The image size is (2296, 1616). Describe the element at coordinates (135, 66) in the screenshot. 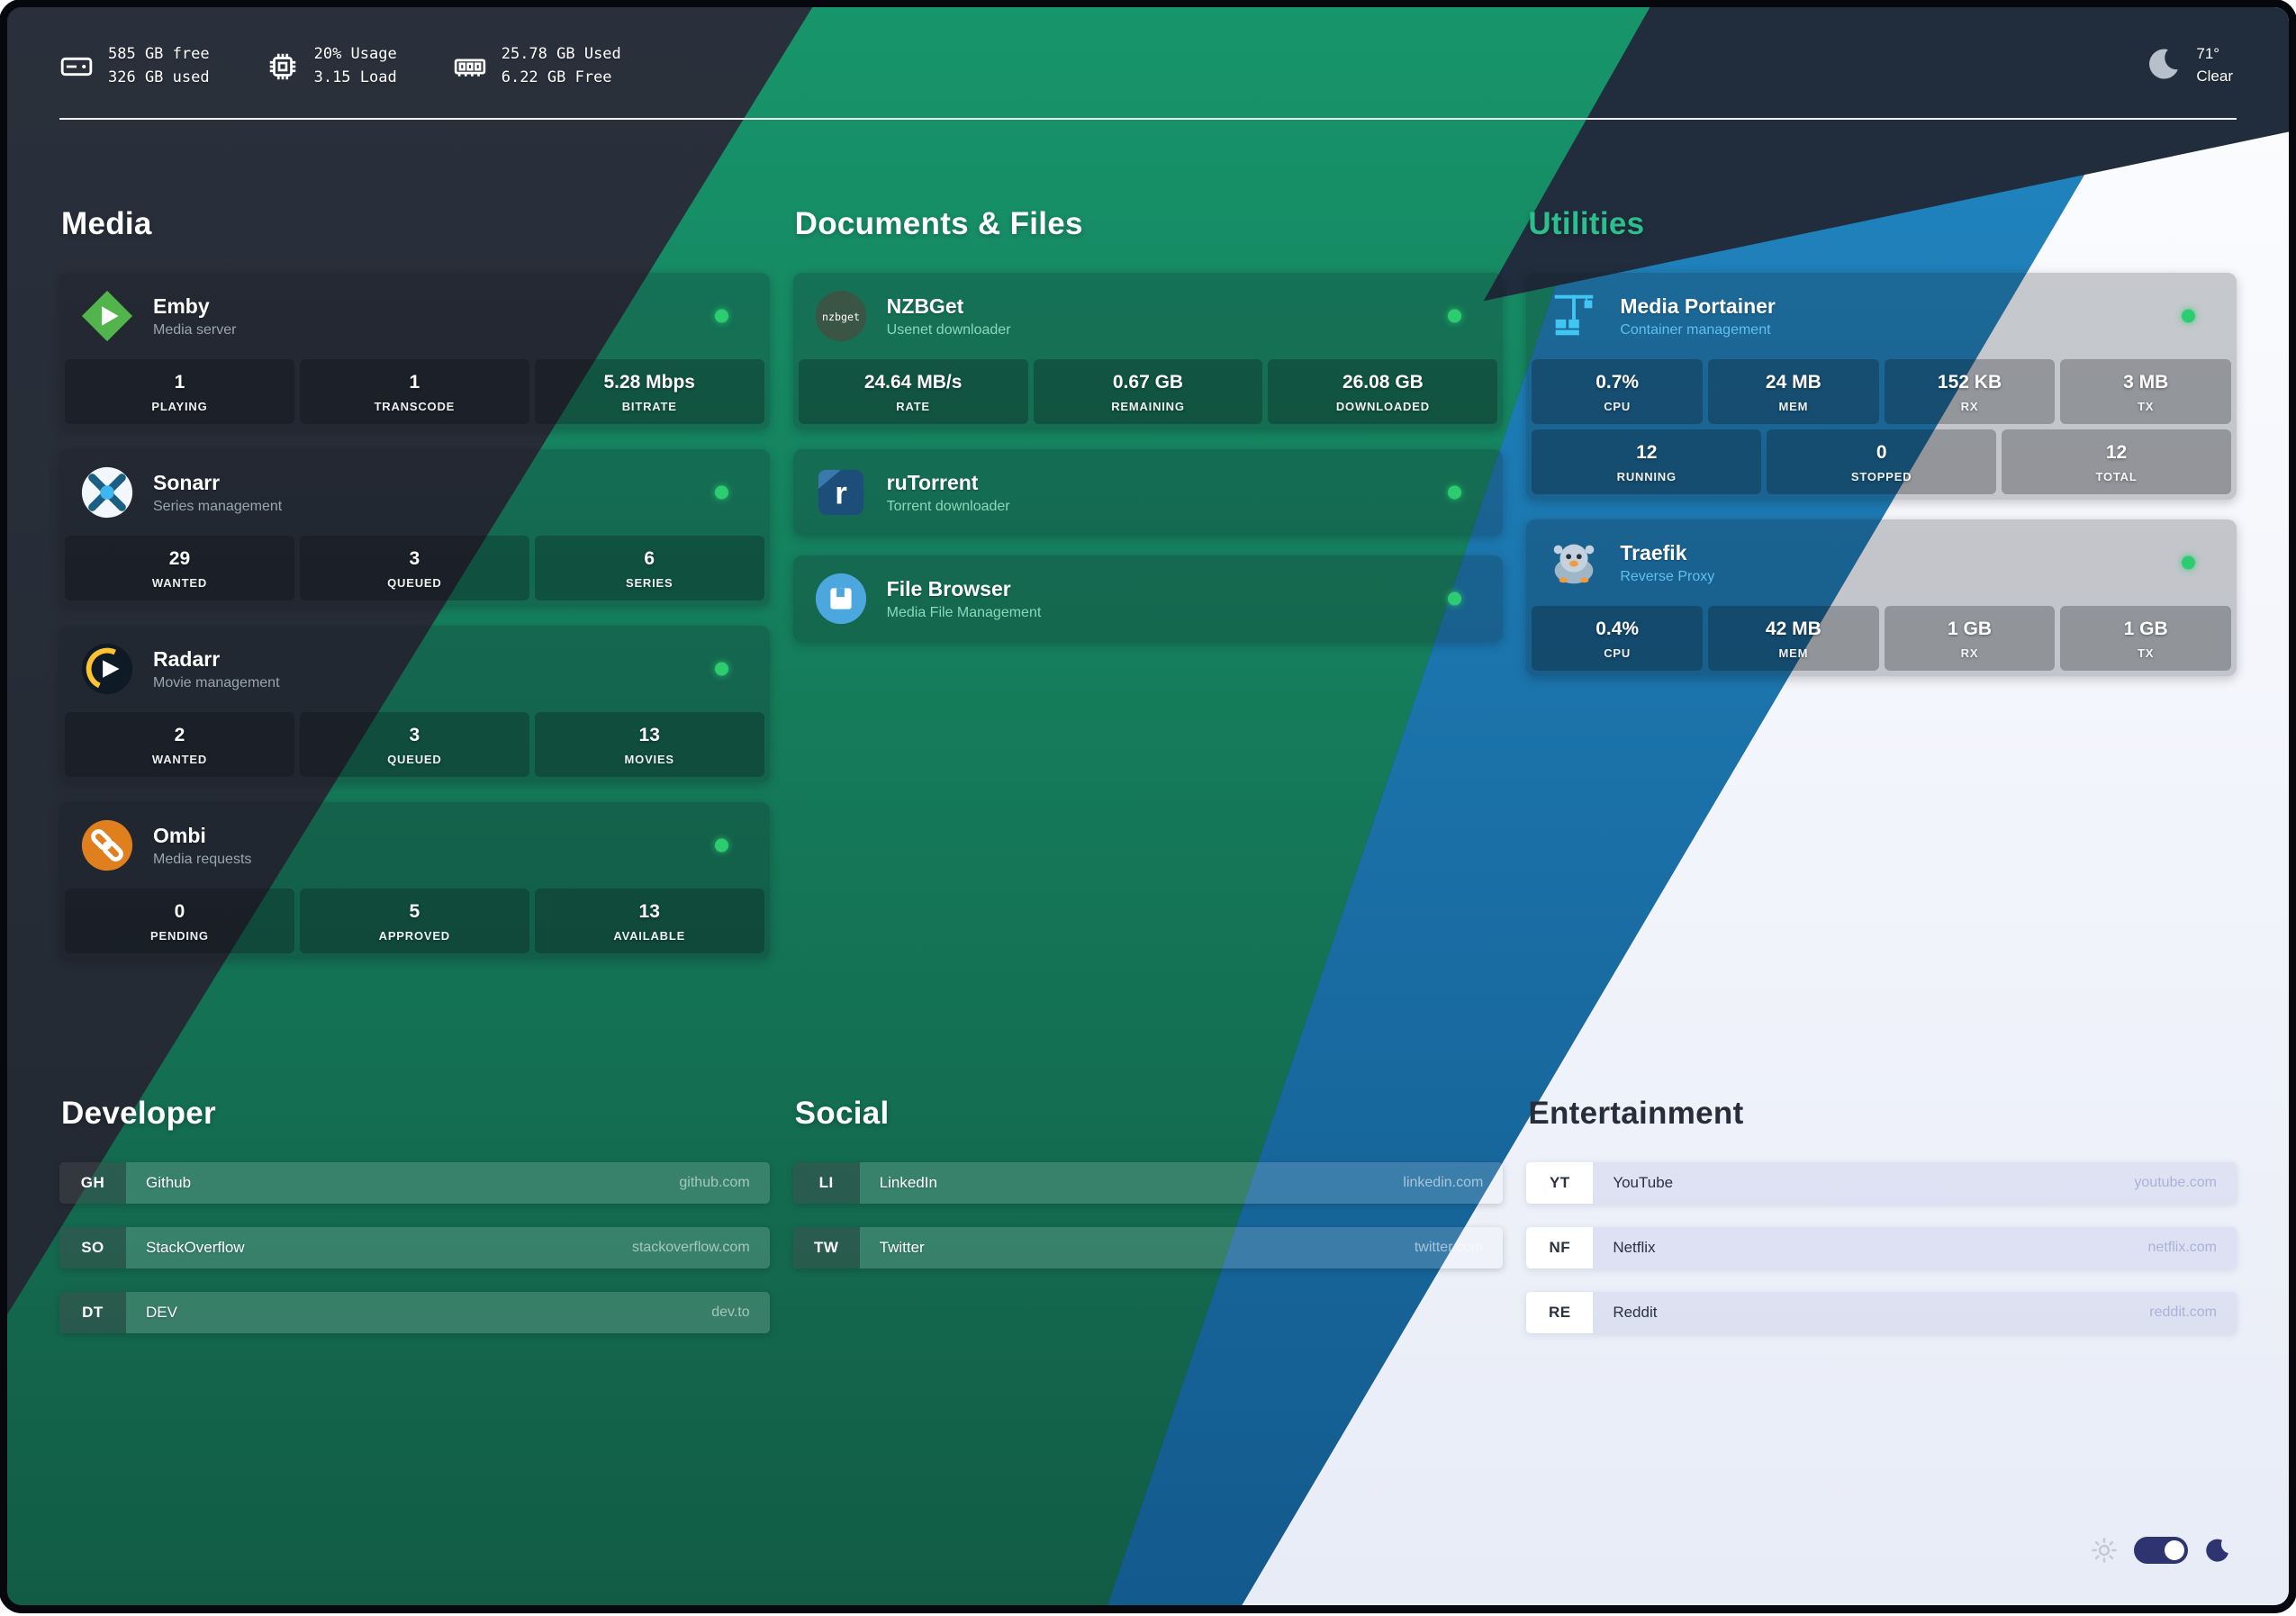

I see `disk-stat: 585 GB free 326 GB used` at that location.